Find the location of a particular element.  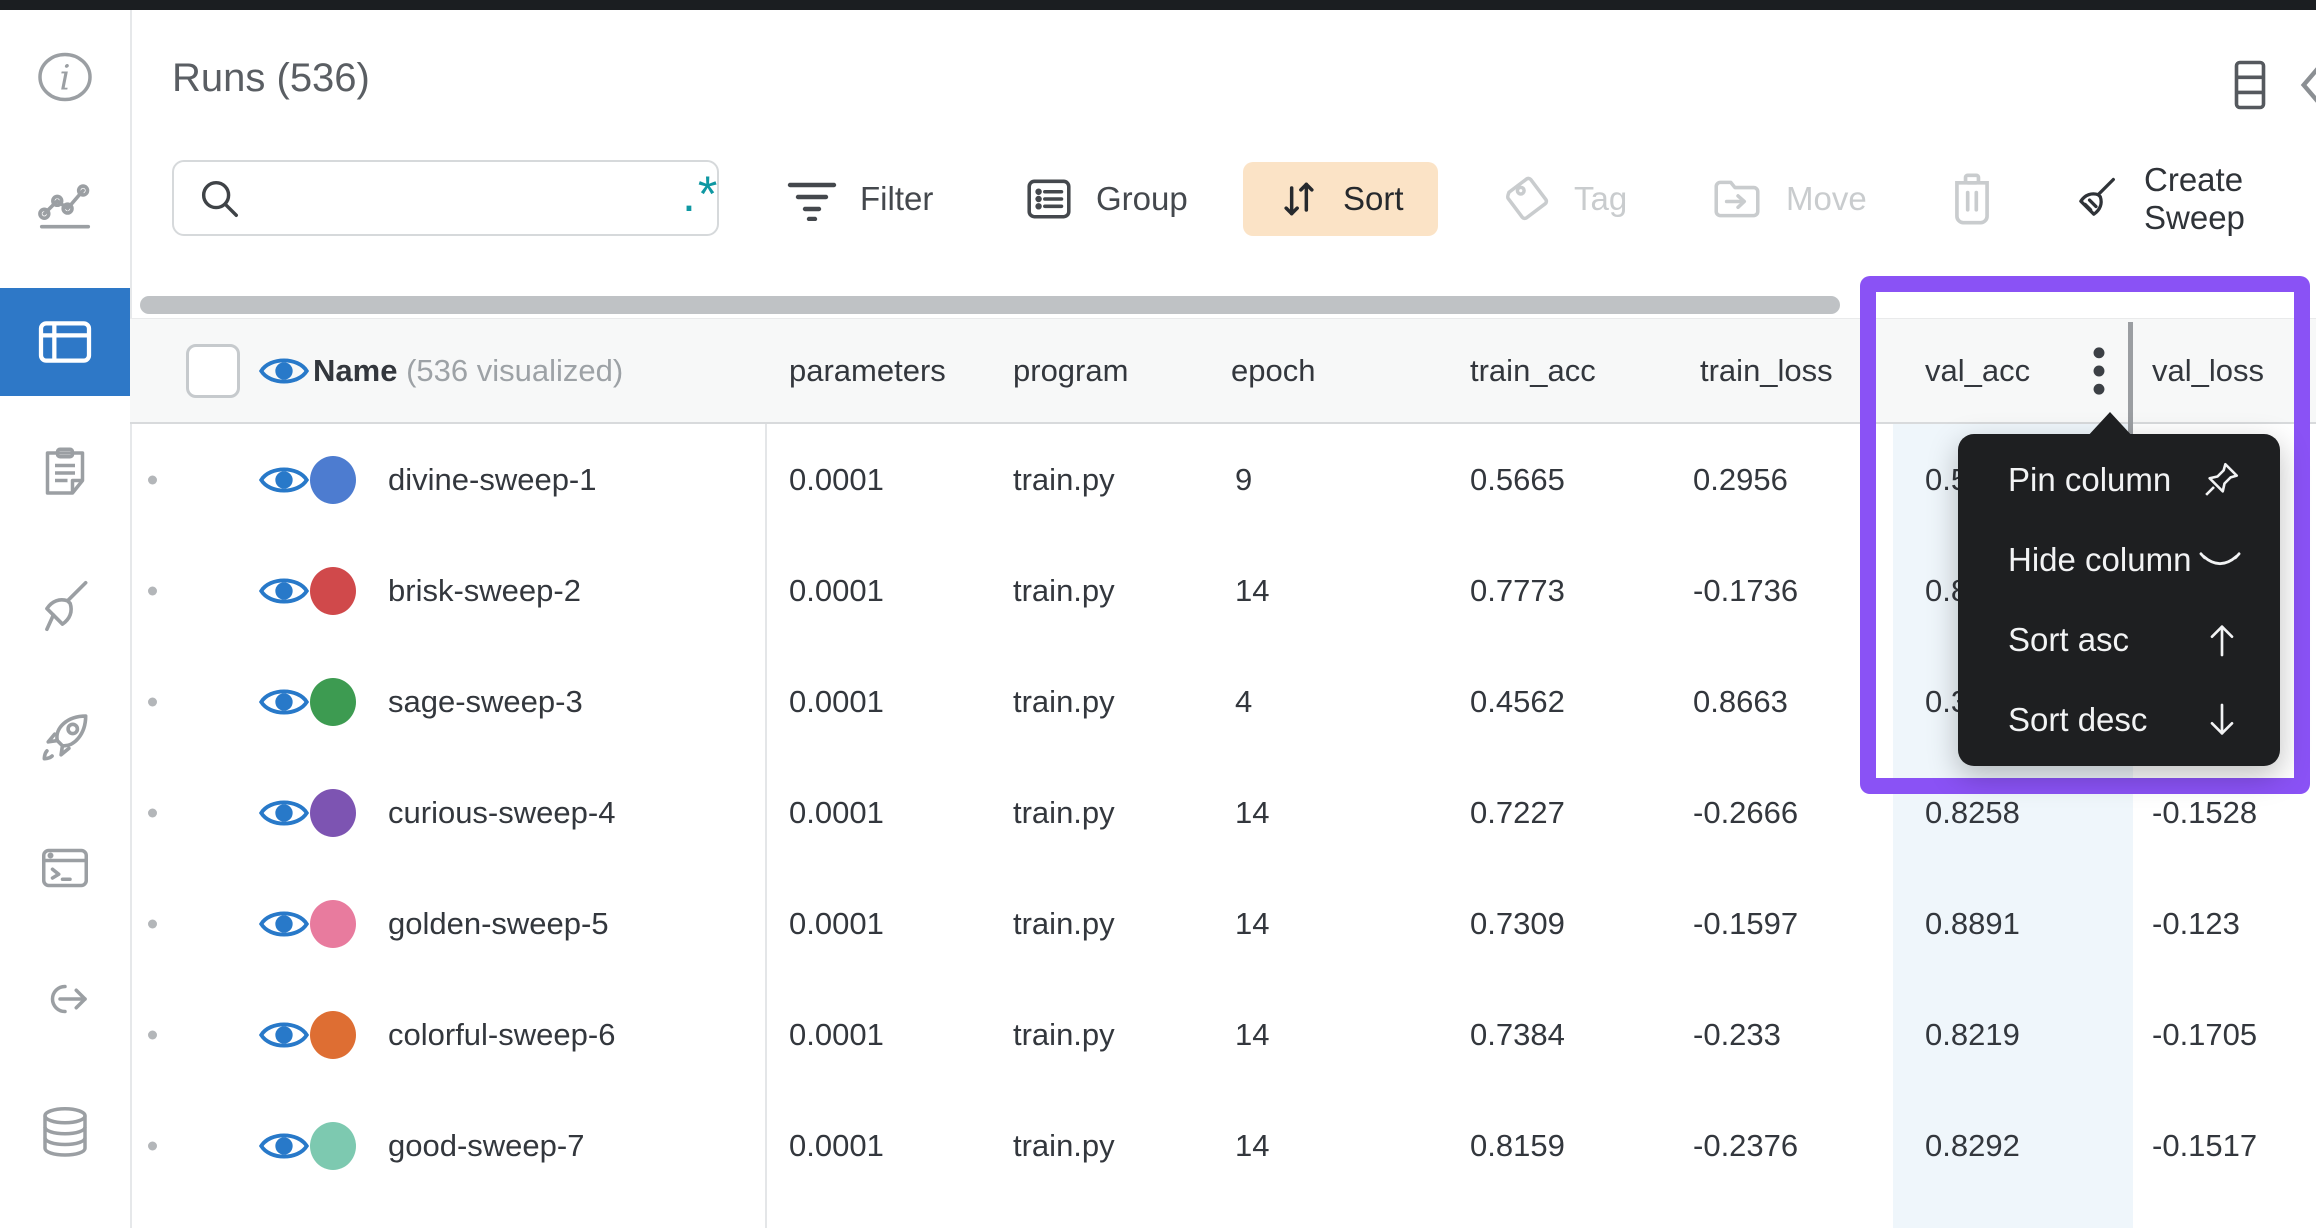

cell-train-acc: 0.7773 is located at coordinates (1517, 590).